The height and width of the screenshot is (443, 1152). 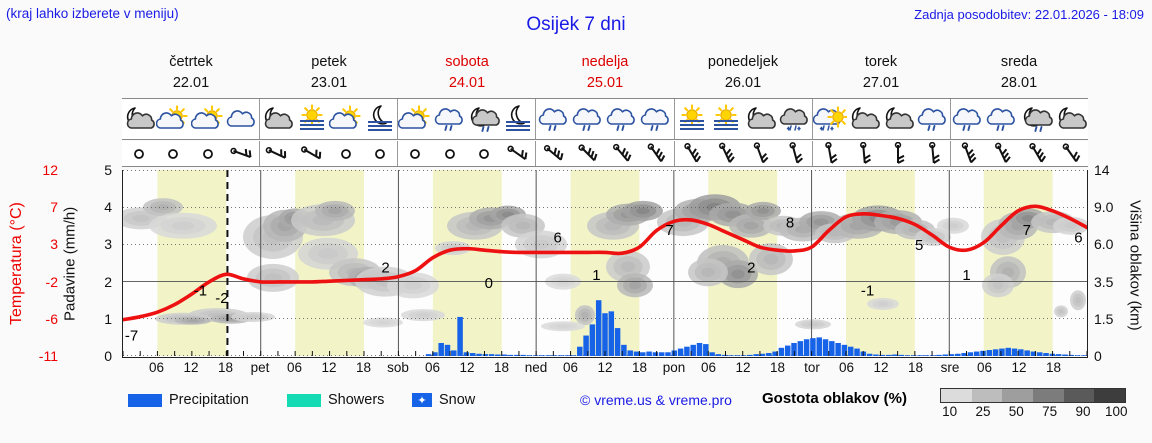 I want to click on day-date: 25.01, so click(x=605, y=83).